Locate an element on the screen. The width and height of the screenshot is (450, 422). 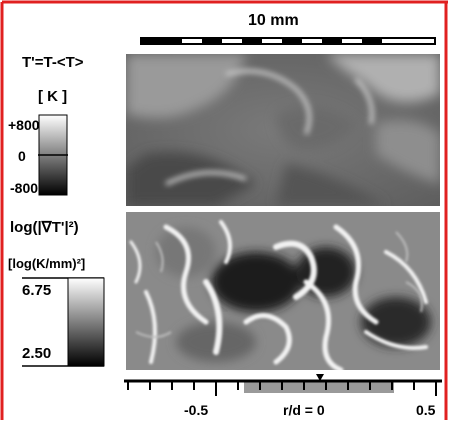
r-over-d-axis is located at coordinates (283, 385).